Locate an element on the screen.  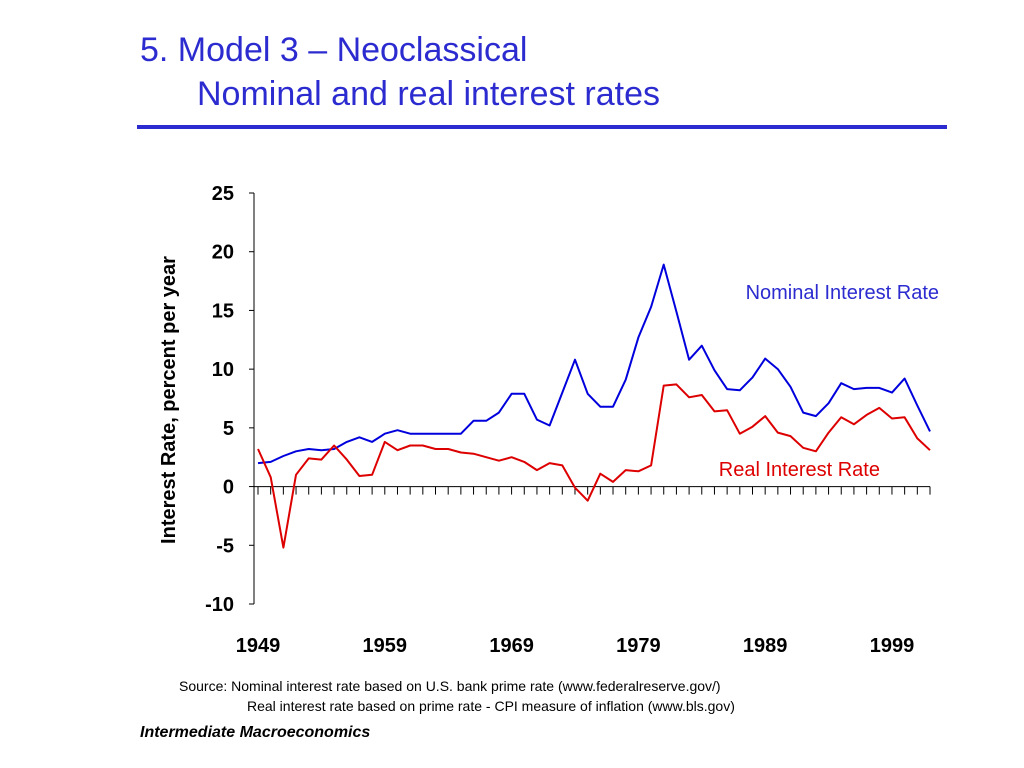
y-axis-tick-label: 25 is located at coordinates (223, 194).